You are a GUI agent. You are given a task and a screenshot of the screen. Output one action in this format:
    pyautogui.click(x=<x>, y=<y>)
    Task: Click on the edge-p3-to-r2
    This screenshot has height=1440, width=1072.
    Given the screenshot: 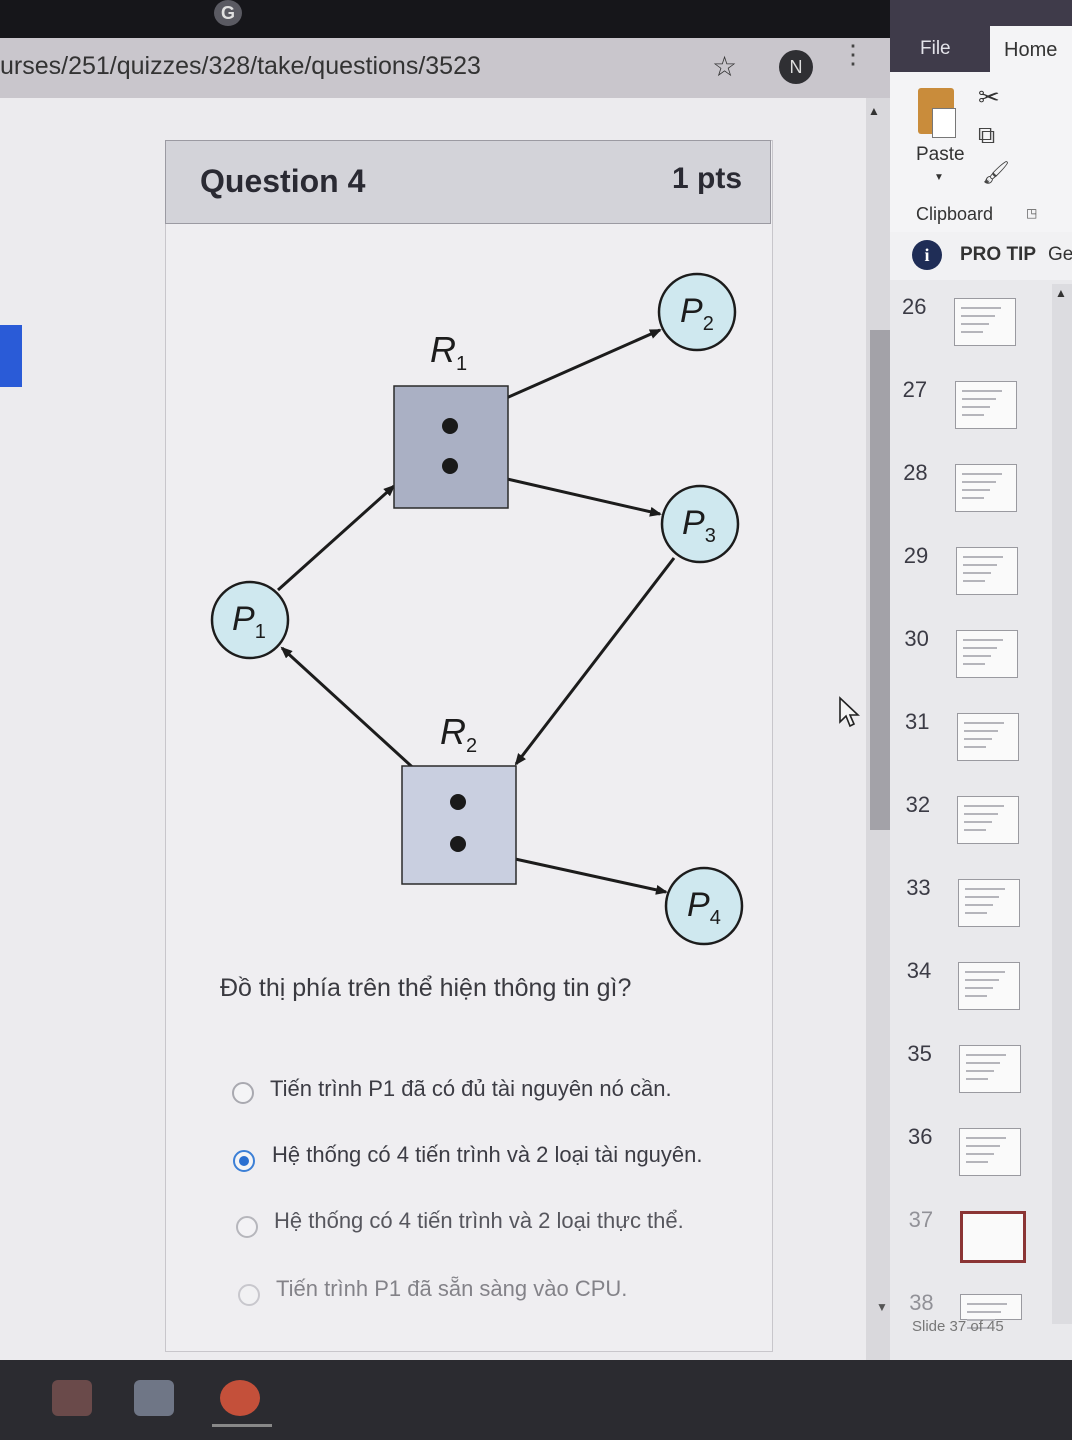 What is the action you would take?
    pyautogui.click(x=595, y=661)
    